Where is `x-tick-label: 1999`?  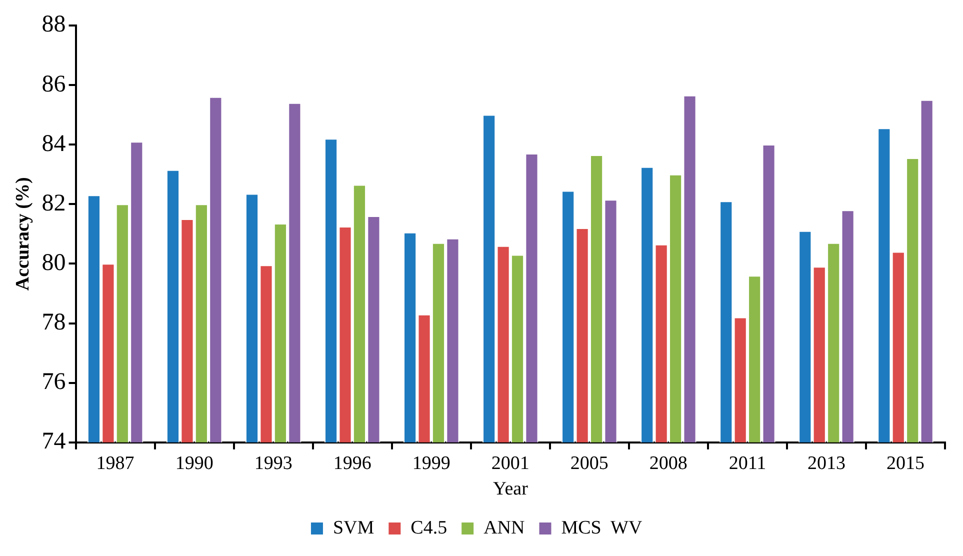
x-tick-label: 1999 is located at coordinates (431, 463).